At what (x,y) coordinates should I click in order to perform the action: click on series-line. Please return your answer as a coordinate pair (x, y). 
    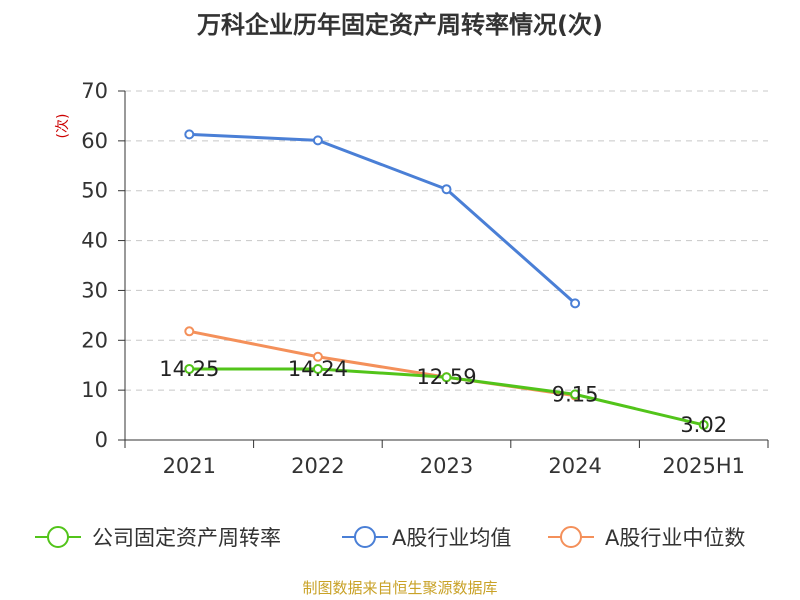
    Looking at the image, I should click on (383, 218).